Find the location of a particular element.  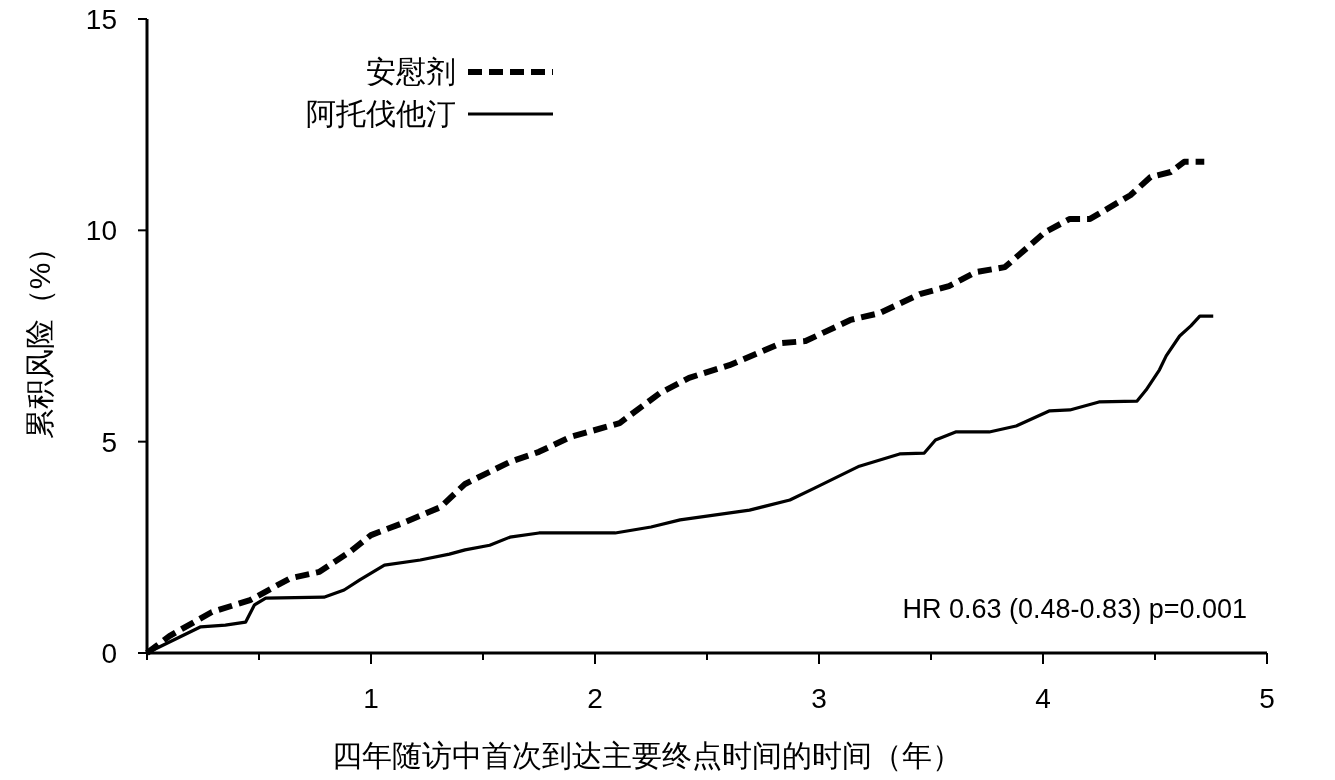

y-axis-title: 累积风险（%） is located at coordinates (39, 336).